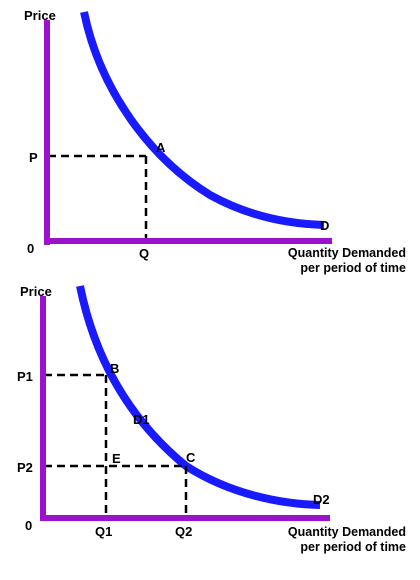  Describe the element at coordinates (183, 531) in the screenshot. I see `quantity2-label: Q2` at that location.